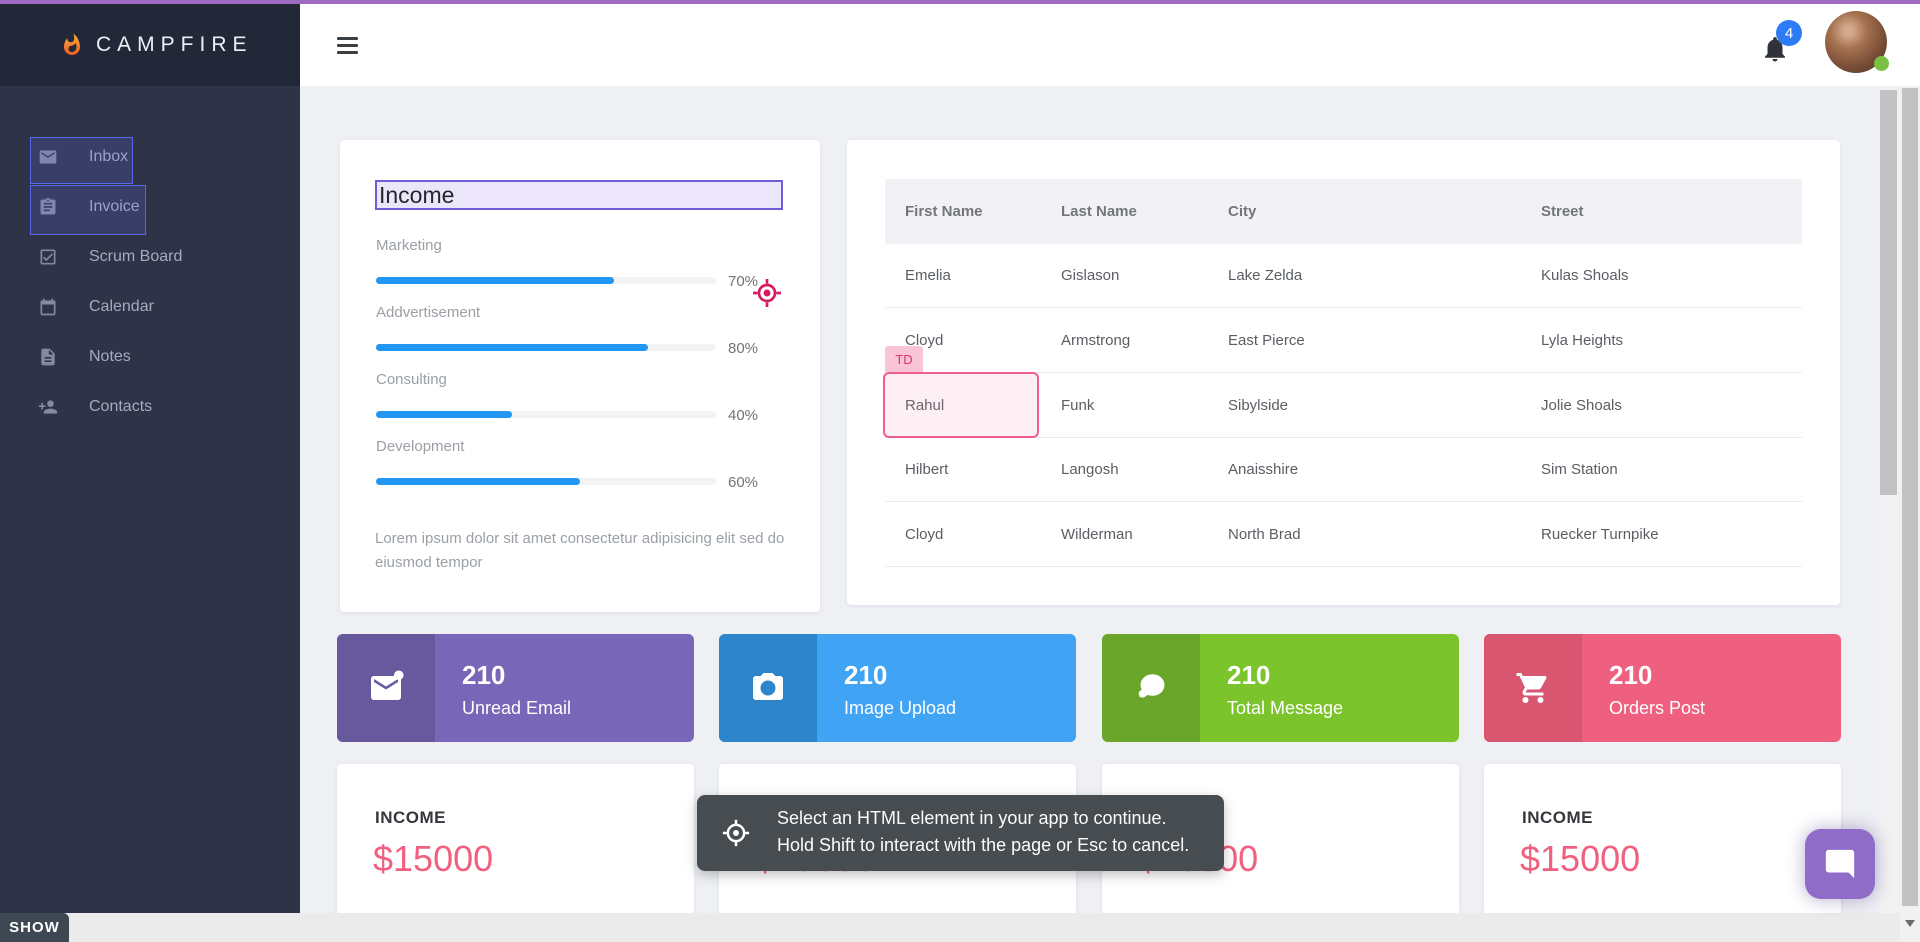  Describe the element at coordinates (515, 688) in the screenshot. I see `stat-card-unread-email: 210 Unread Email` at that location.